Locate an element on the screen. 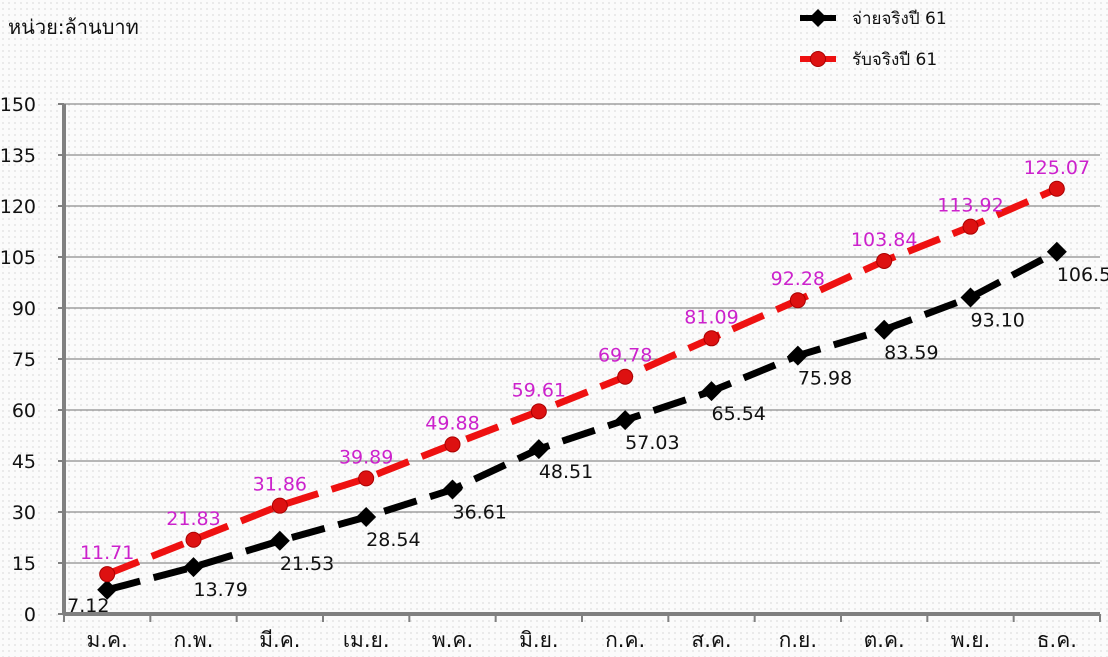 Image resolution: width=1108 pixels, height=657 pixels. data-label-received: 113.92 is located at coordinates (970, 206).